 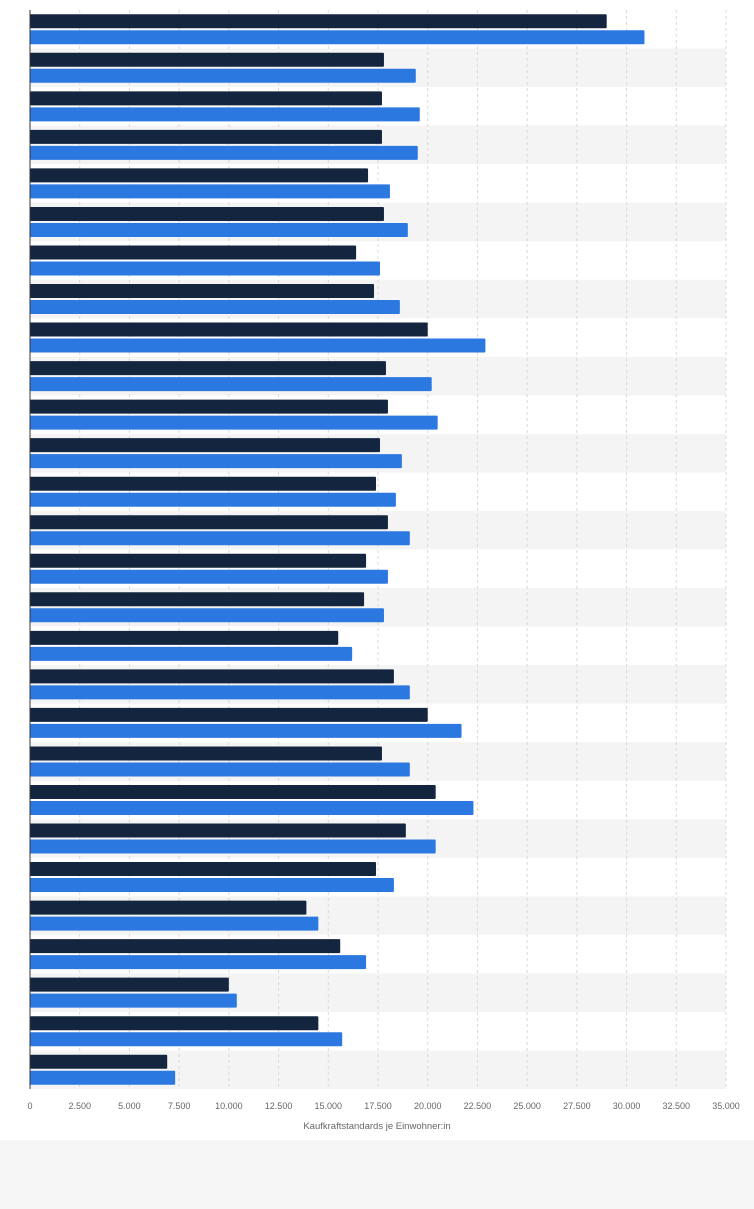 What do you see at coordinates (478, 1106) in the screenshot?
I see `x-tick-label: 22.500` at bounding box center [478, 1106].